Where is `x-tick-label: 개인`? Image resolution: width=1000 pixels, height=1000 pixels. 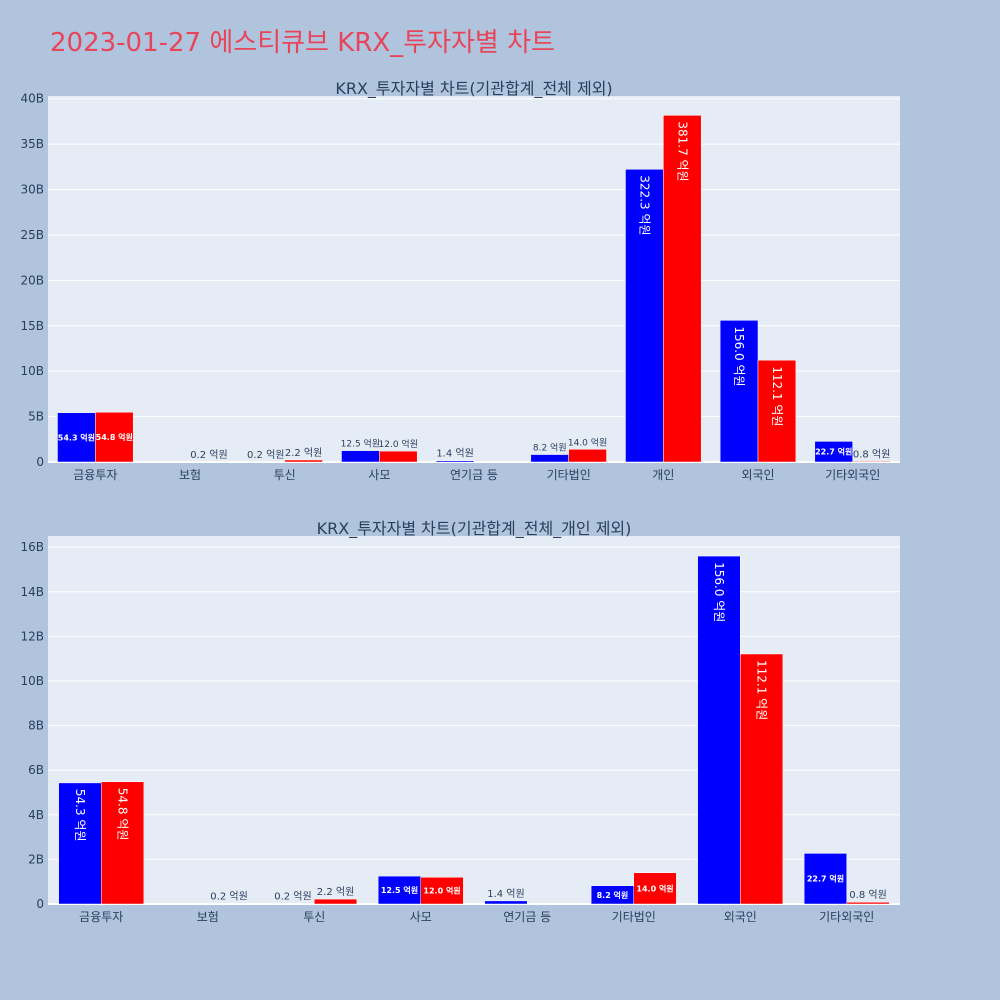 x-tick-label: 개인 is located at coordinates (663, 475).